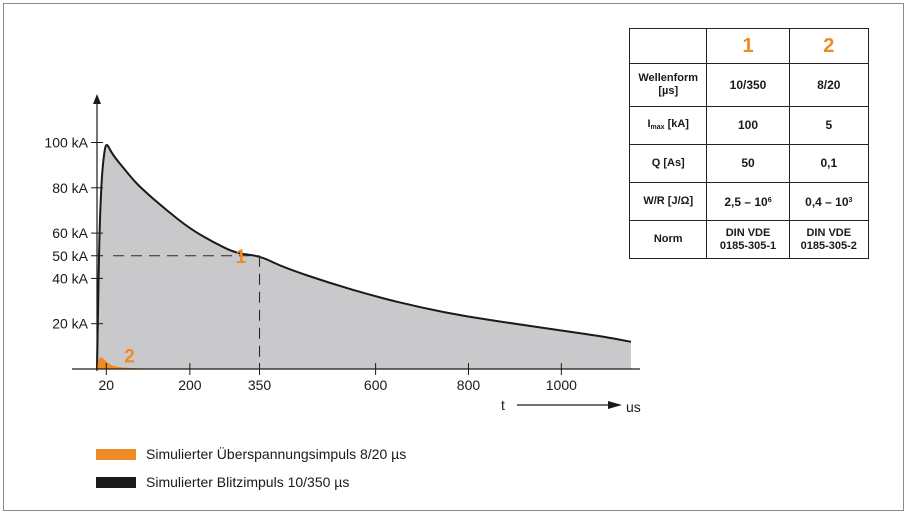  Describe the element at coordinates (561, 385) in the screenshot. I see `x-tick-label: 1000` at that location.